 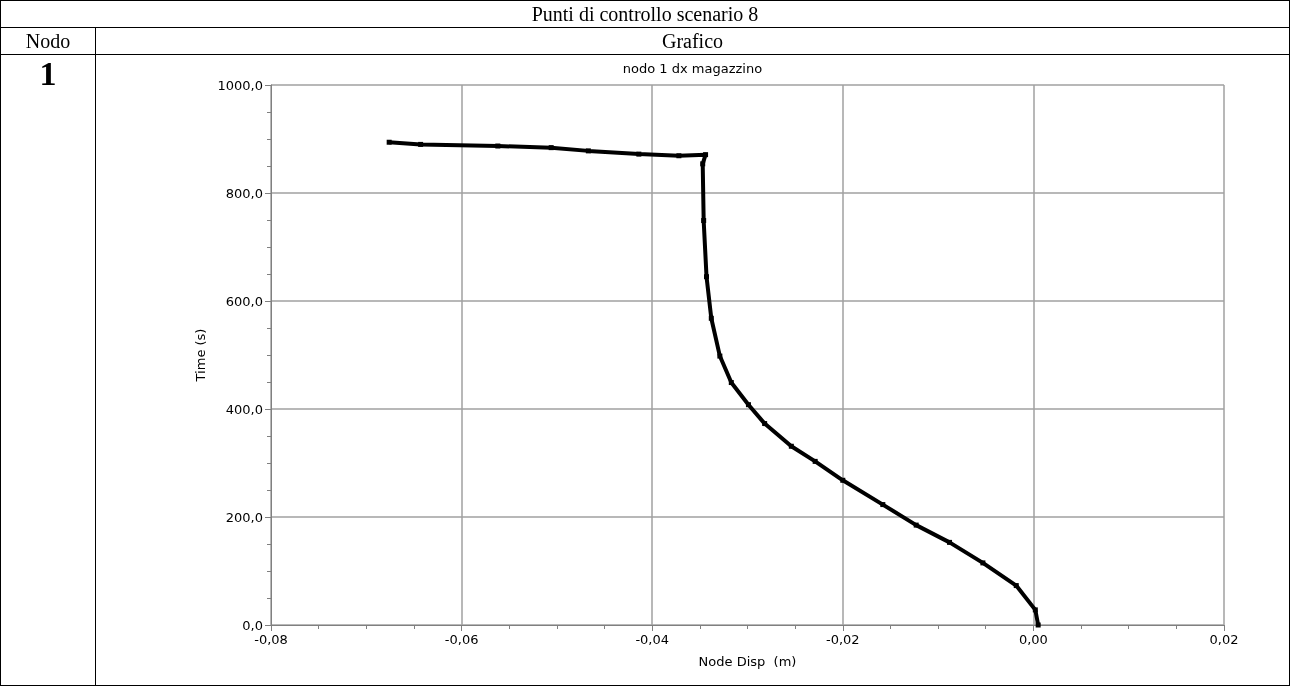 I want to click on x-tick-label: -0,08, so click(x=271, y=639).